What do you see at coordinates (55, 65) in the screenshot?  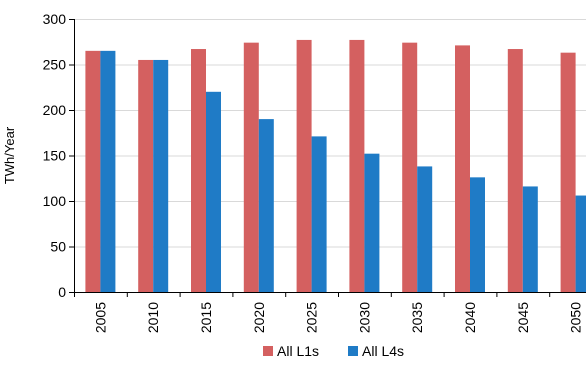 I see `y-tick-label: 250` at bounding box center [55, 65].